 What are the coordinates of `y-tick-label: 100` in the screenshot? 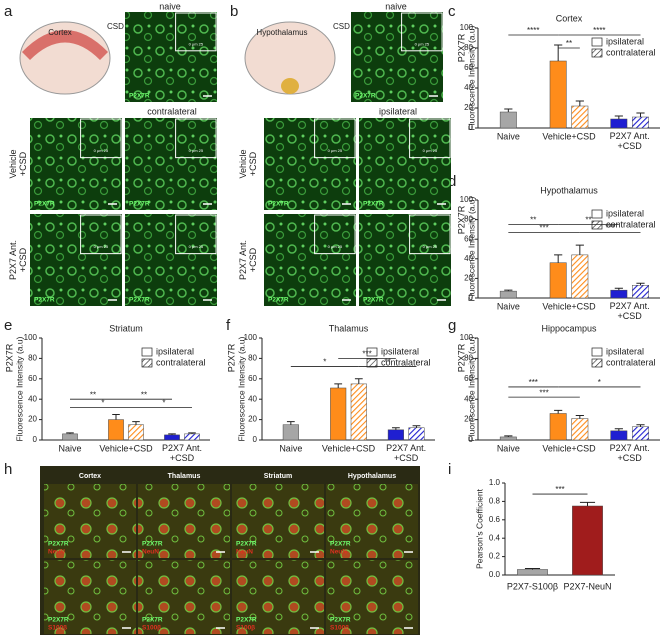 It's located at (251, 337).